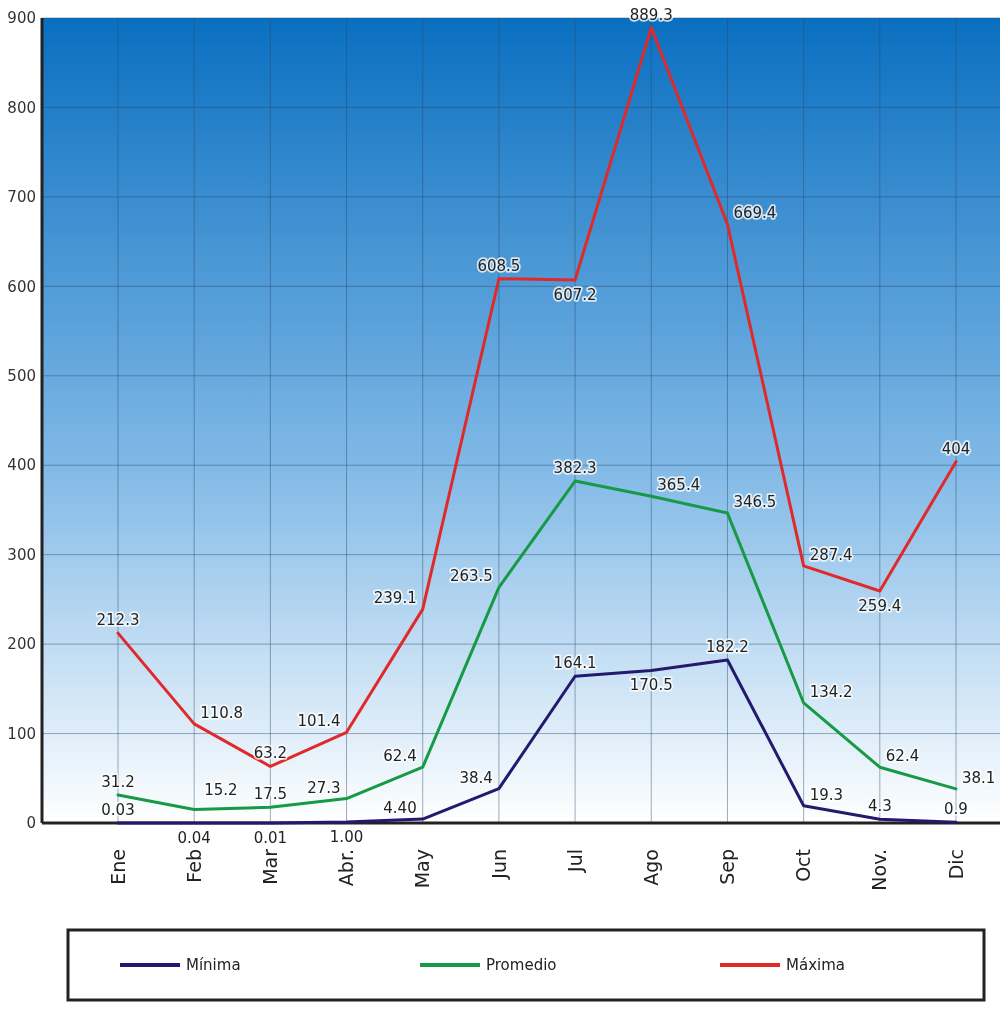  I want to click on data-label: 134.2, so click(831, 691).